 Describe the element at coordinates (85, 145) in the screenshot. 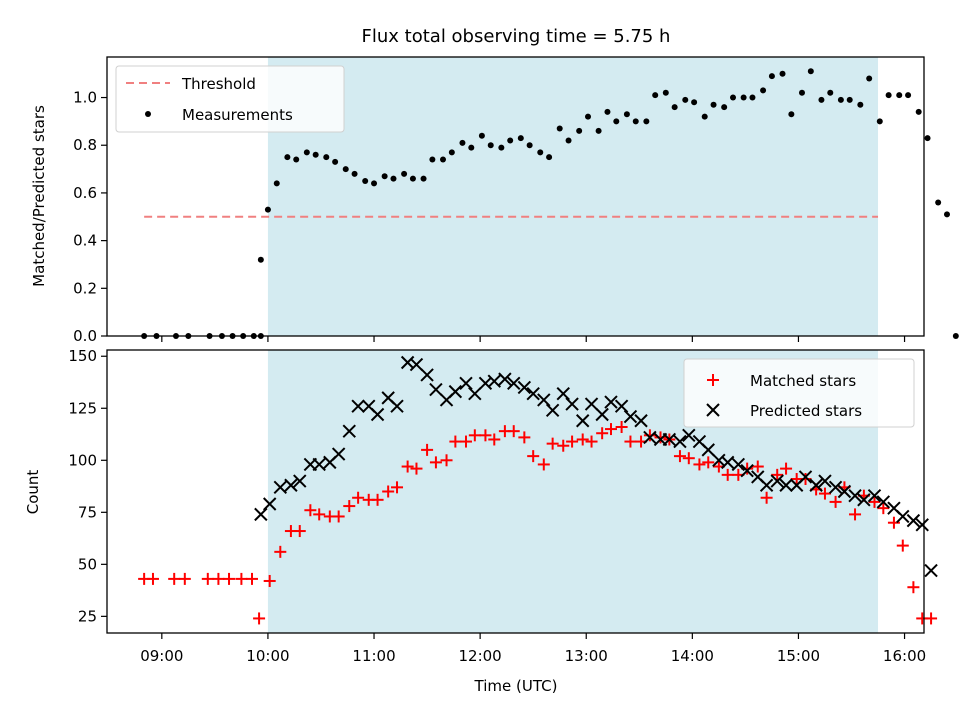

I see `top-ytick-label: 0.8` at that location.